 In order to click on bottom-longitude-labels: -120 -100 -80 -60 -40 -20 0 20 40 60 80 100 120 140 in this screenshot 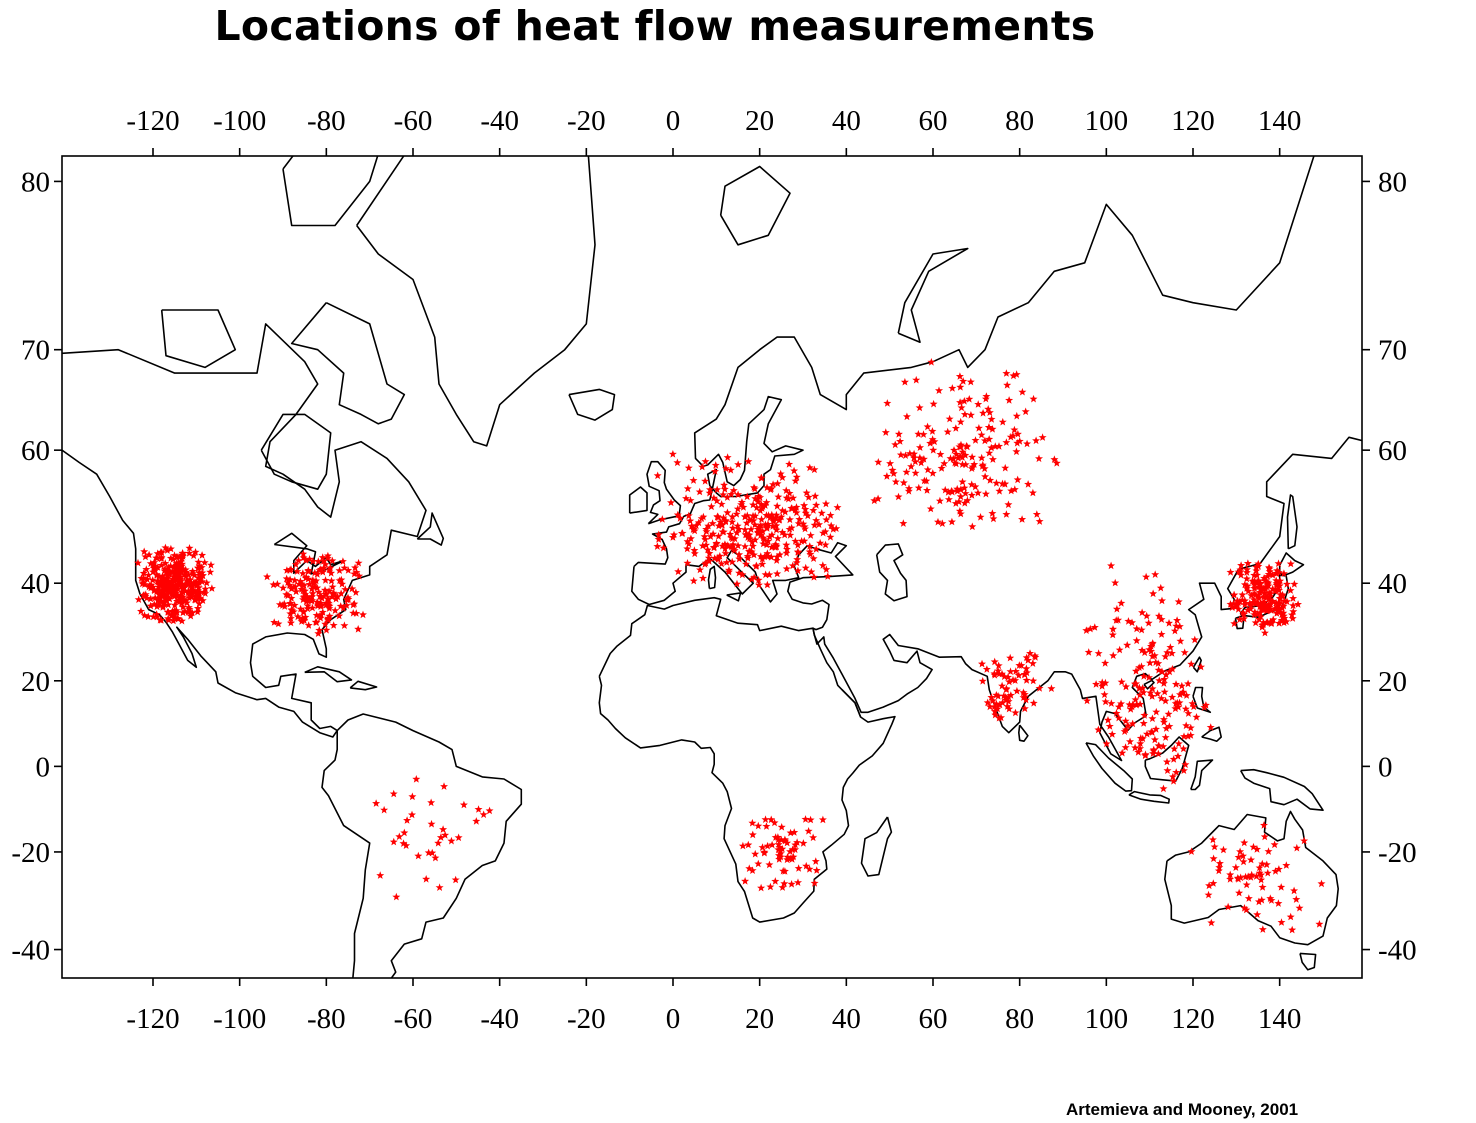, I will do `click(713, 1019)`.